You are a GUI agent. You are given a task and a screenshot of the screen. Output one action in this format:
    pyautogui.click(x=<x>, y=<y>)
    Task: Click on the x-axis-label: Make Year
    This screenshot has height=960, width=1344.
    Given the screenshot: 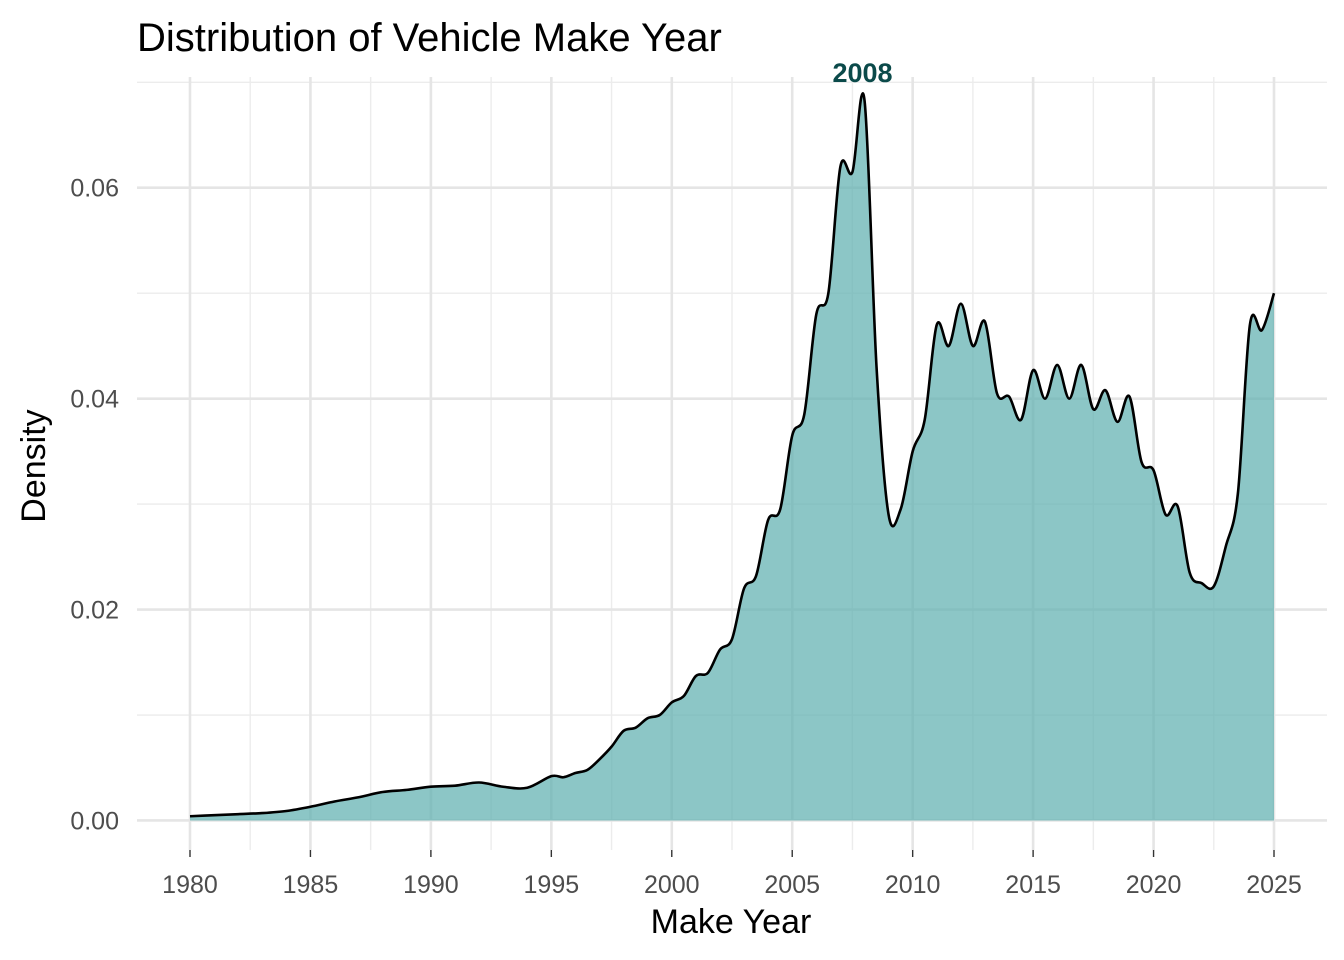 What is the action you would take?
    pyautogui.click(x=731, y=922)
    